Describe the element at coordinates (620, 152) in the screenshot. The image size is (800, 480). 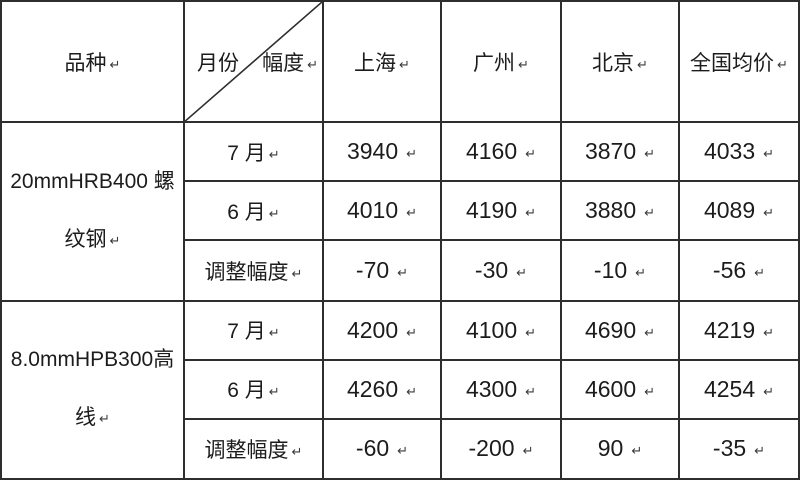
I see `value-cell: 3870 ↵` at that location.